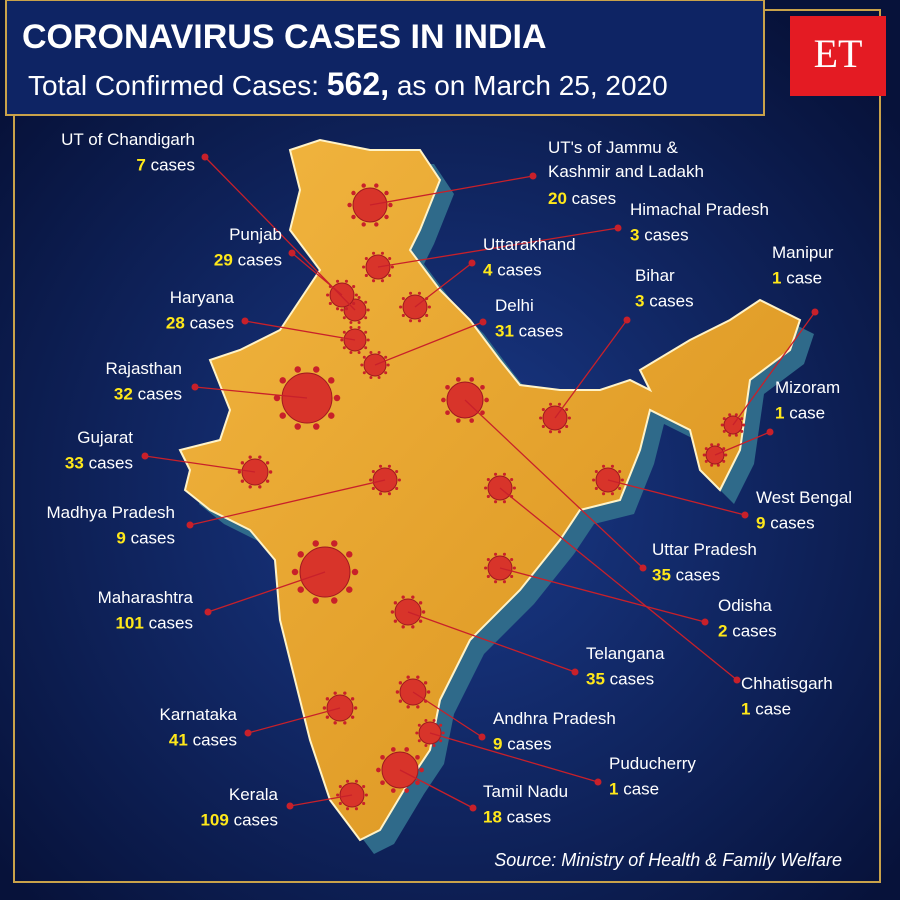  I want to click on state-count-line: 101 cases, so click(154, 623).